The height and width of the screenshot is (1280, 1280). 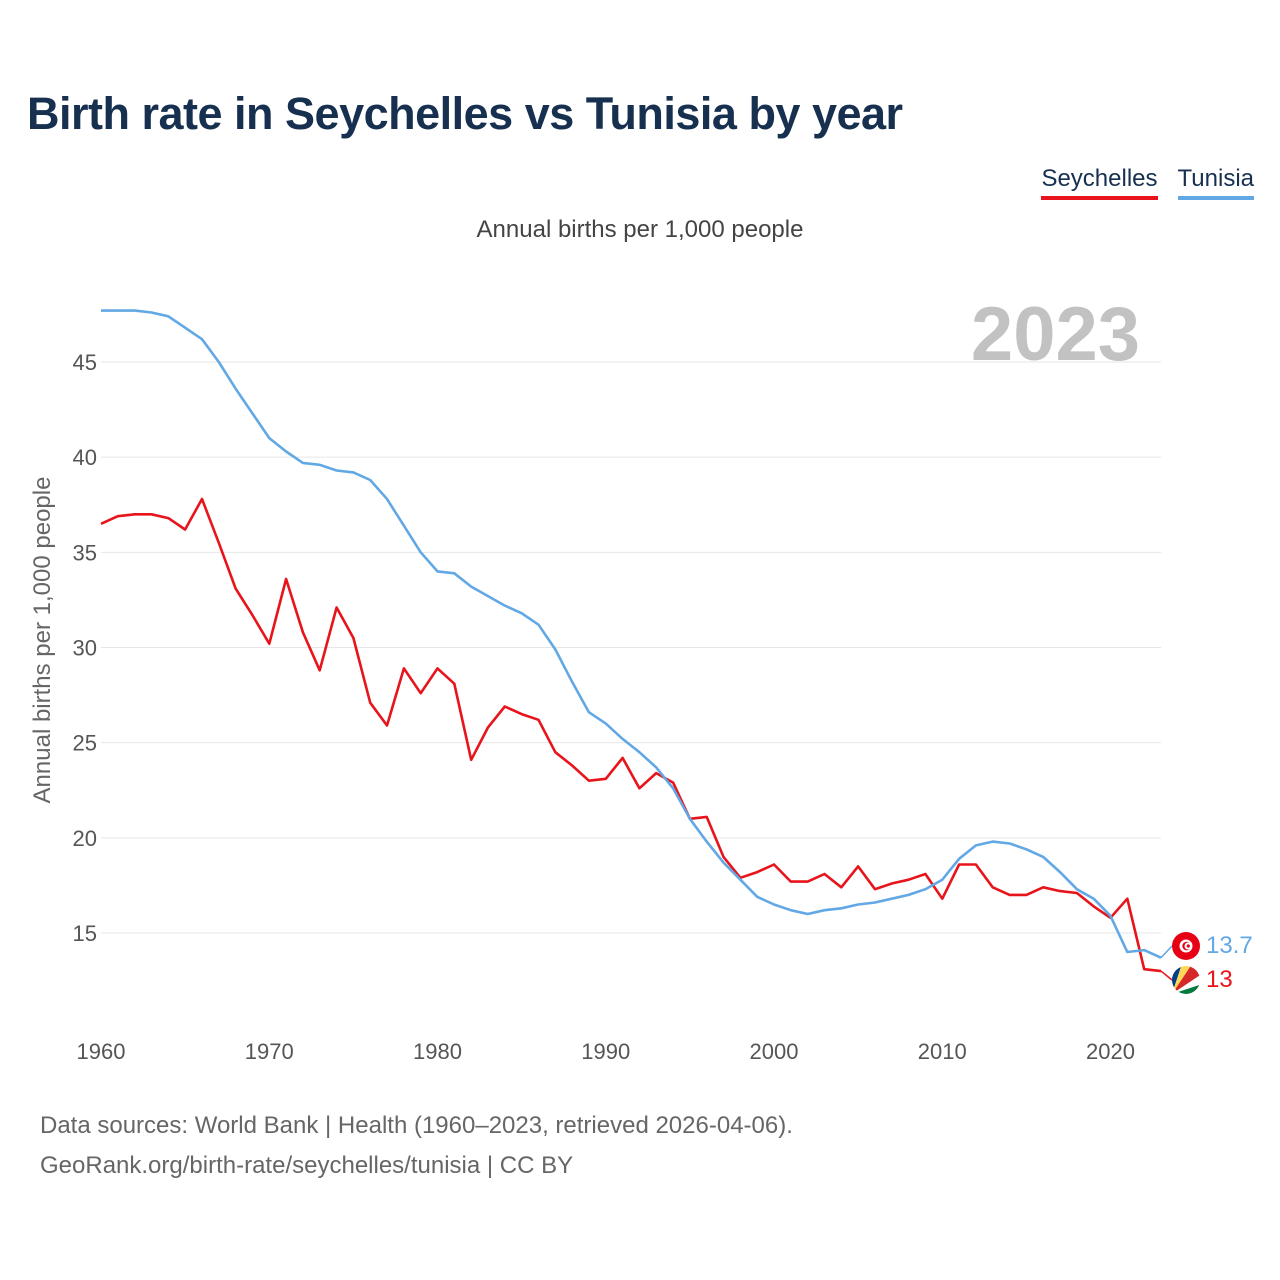 I want to click on end-value-label-tunisia: 13.7, so click(x=1229, y=945).